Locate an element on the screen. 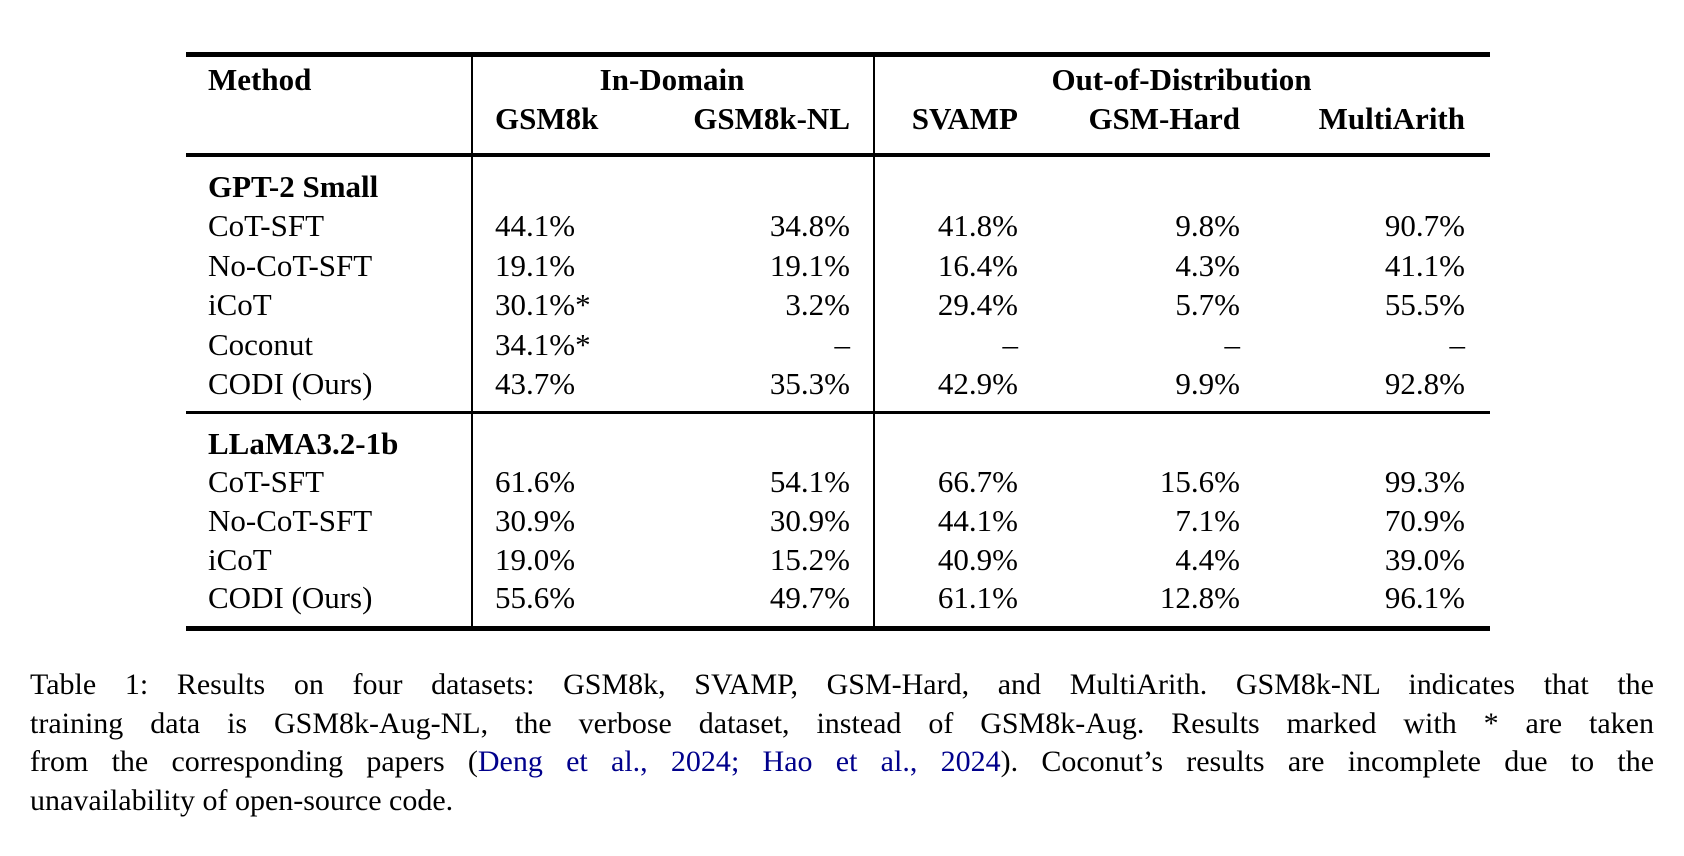 This screenshot has width=1684, height=856. value-cell-multiarith: 55.5% is located at coordinates (1424, 305).